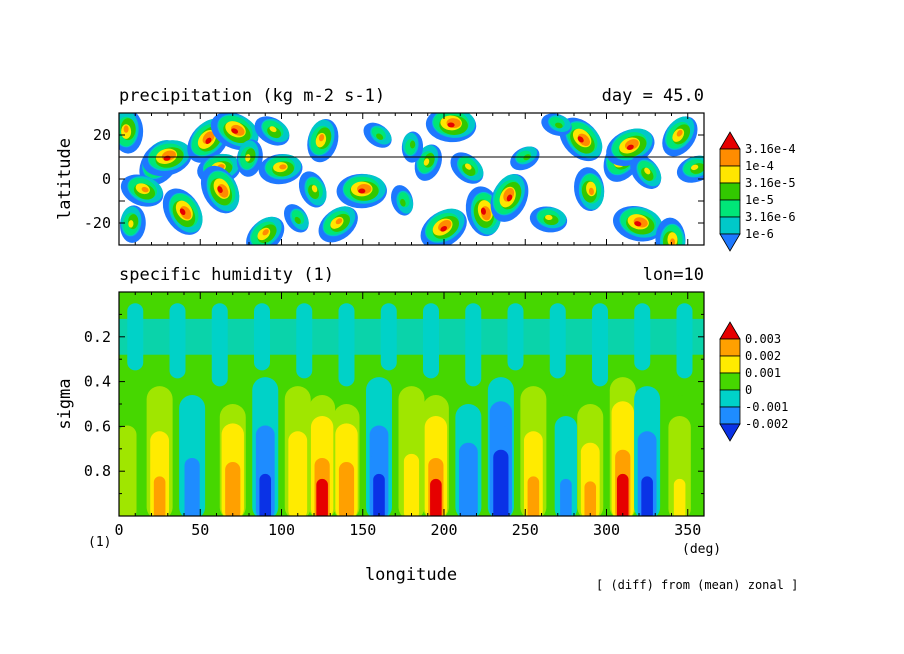 The image size is (904, 654). I want to click on precip-colorbar-label: 3.16e-5, so click(770, 183).